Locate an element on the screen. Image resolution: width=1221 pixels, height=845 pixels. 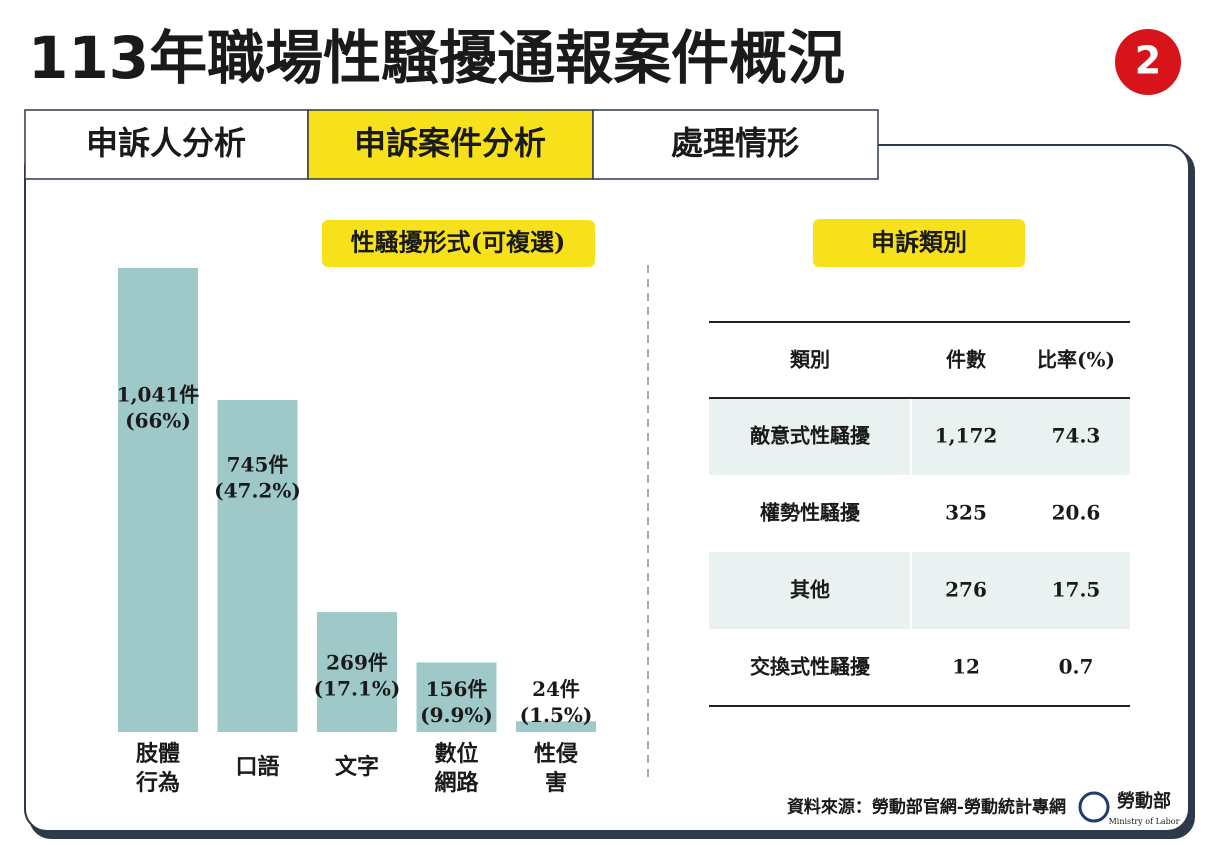
table-cell: 0.7 is located at coordinates (1076, 667).